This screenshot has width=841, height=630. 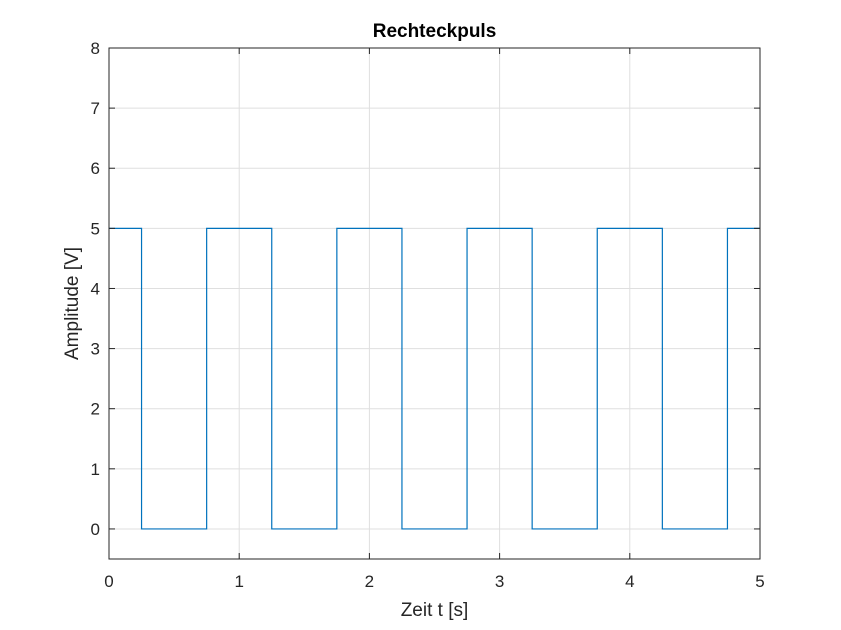 What do you see at coordinates (369, 581) in the screenshot?
I see `x-tick-label: 2` at bounding box center [369, 581].